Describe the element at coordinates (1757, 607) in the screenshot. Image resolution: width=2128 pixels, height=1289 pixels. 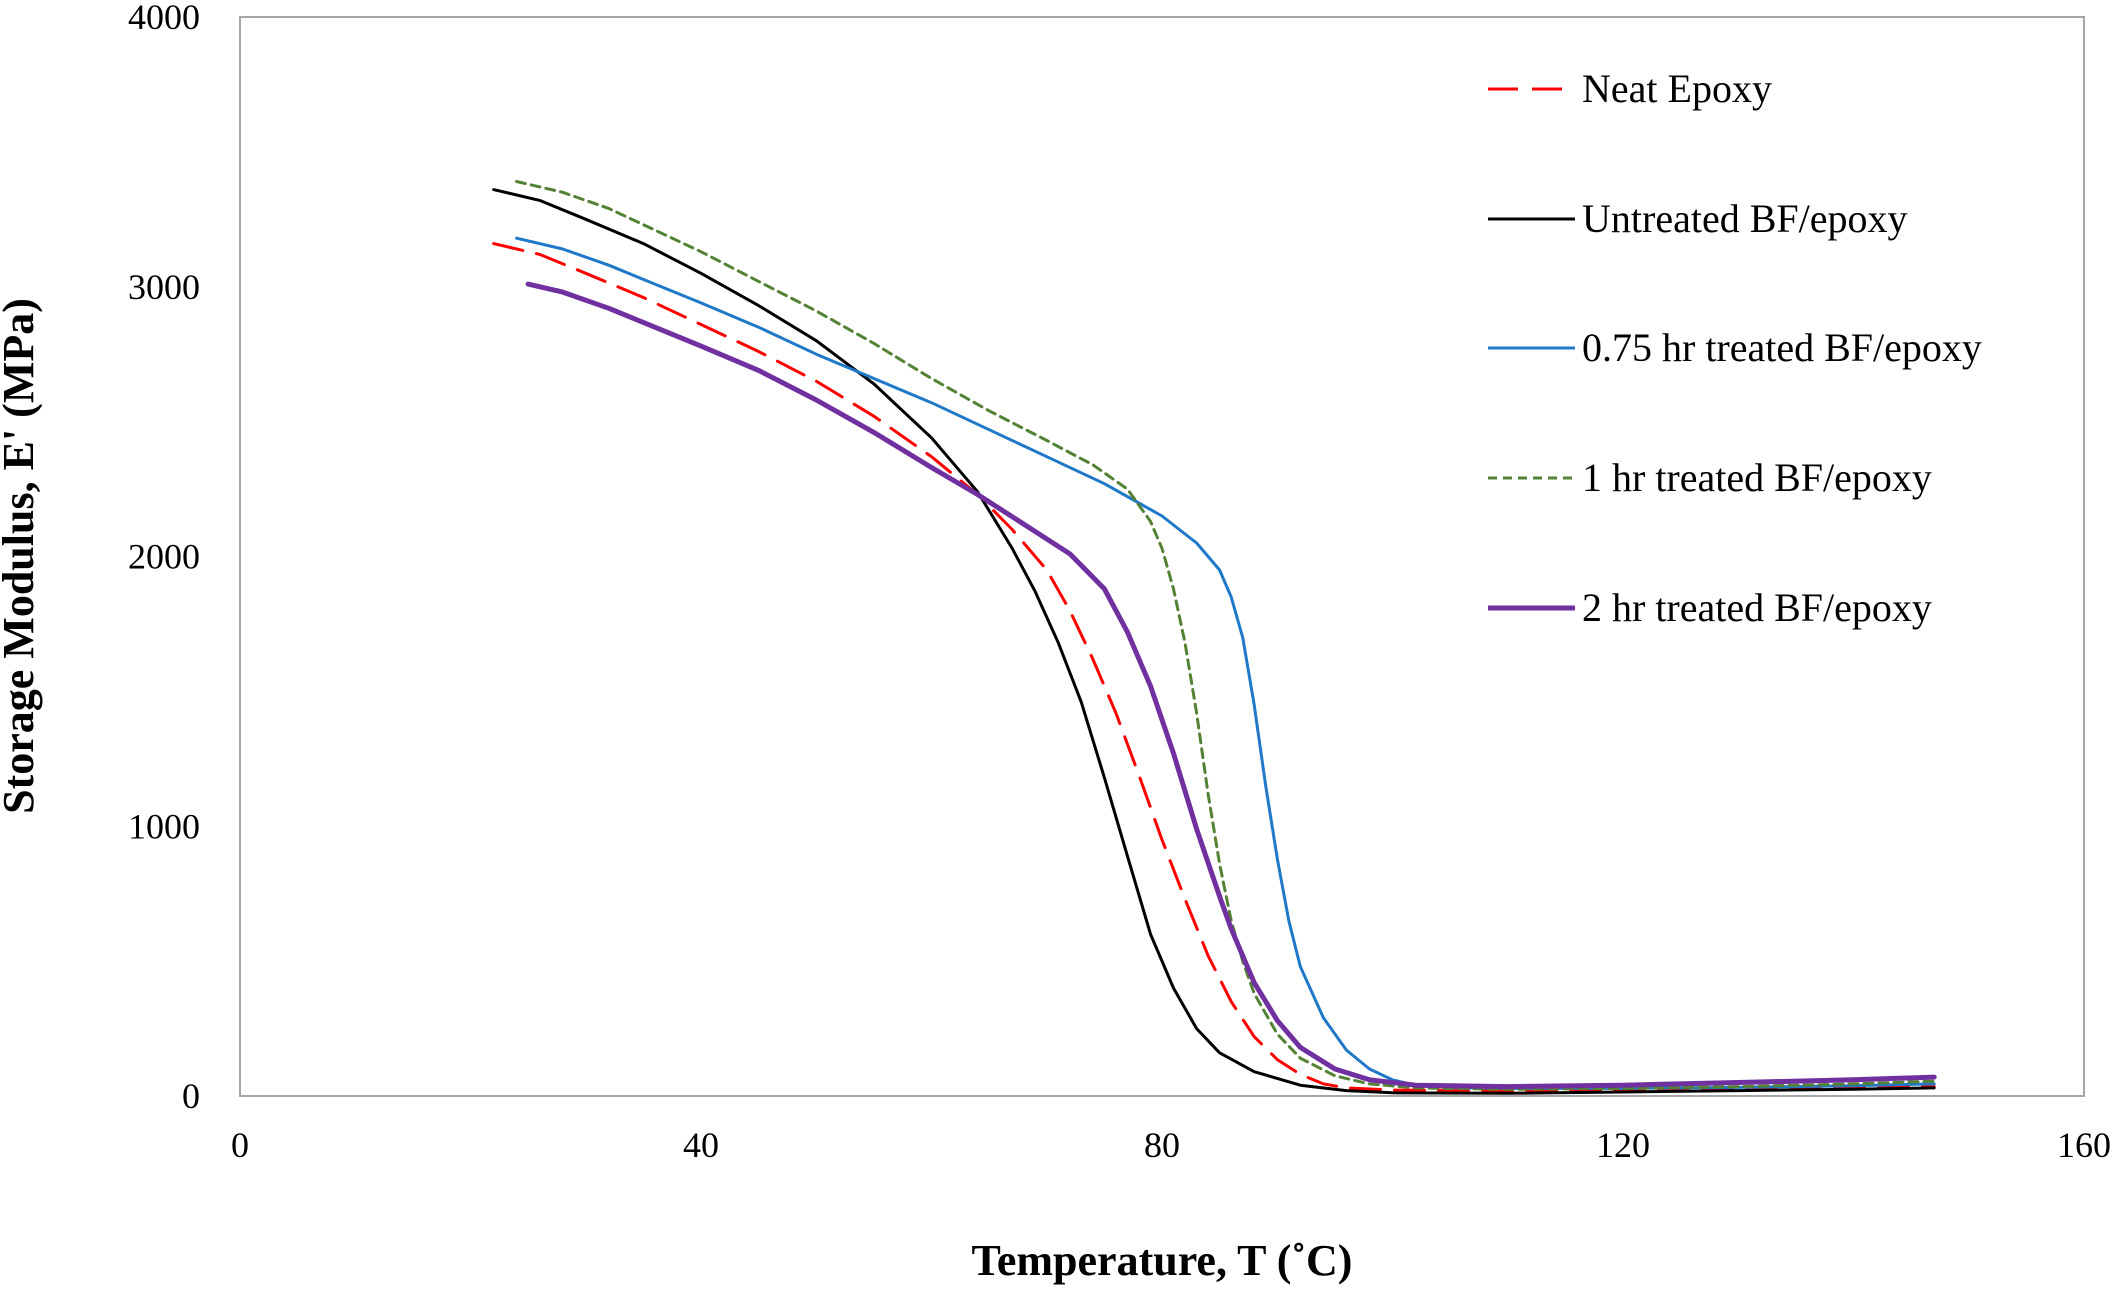
I see `legend-label: 2 hr treated BF/epoxy` at that location.